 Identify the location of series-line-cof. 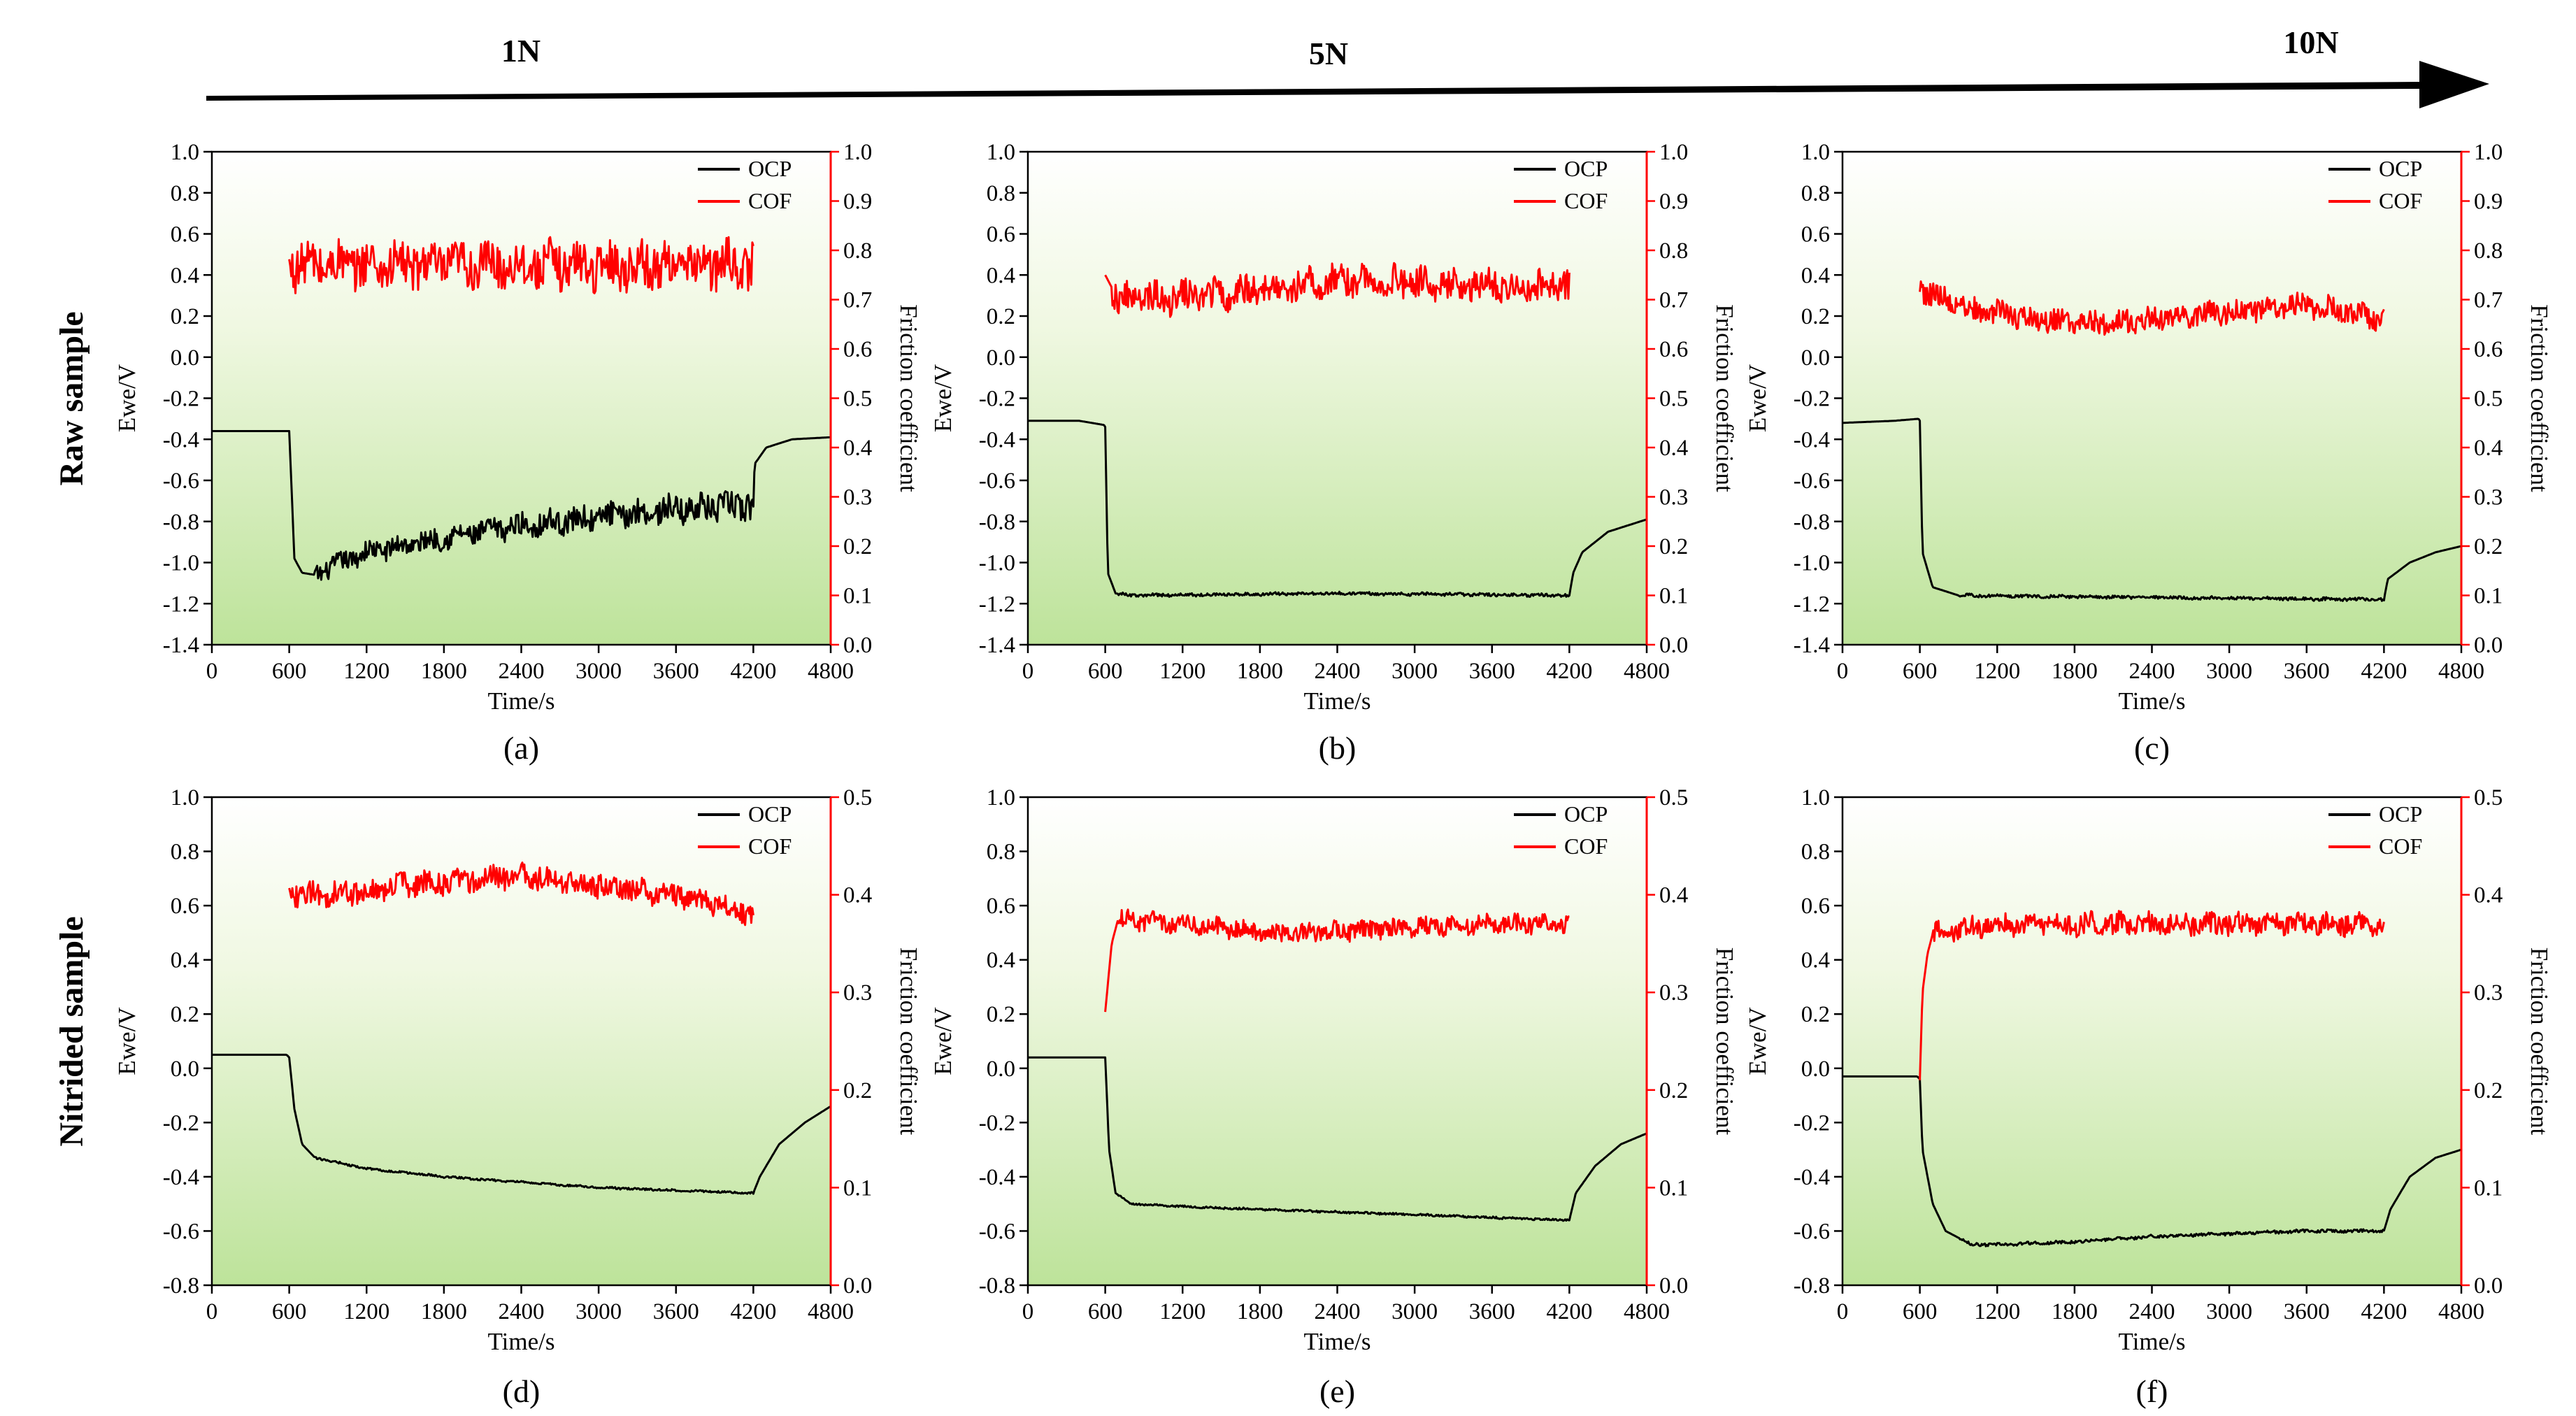
(521, 894).